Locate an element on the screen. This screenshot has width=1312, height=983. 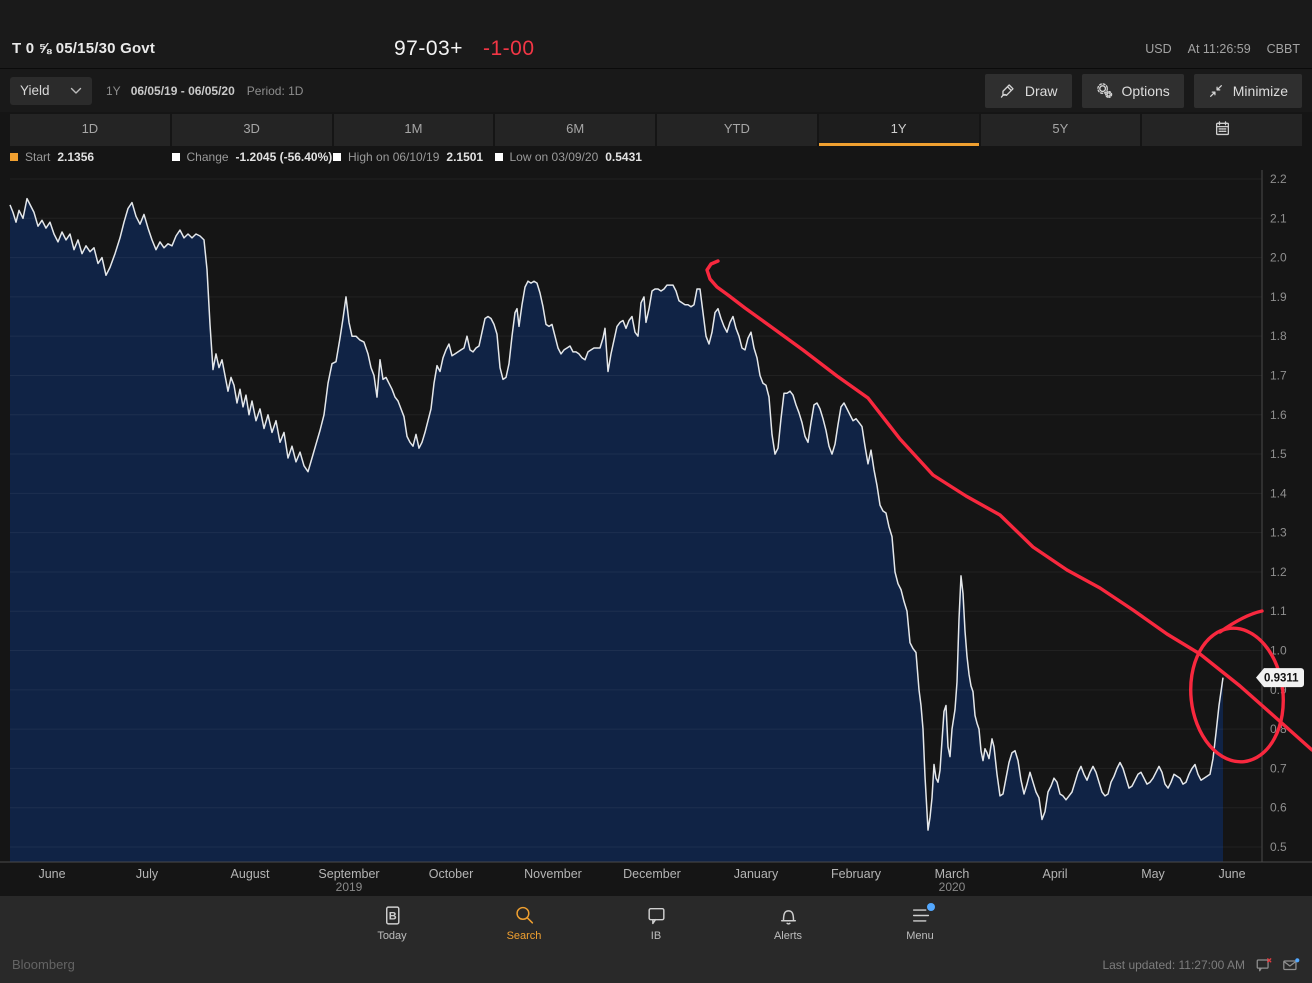
y-axis-label: 2.0 is located at coordinates (1278, 258).